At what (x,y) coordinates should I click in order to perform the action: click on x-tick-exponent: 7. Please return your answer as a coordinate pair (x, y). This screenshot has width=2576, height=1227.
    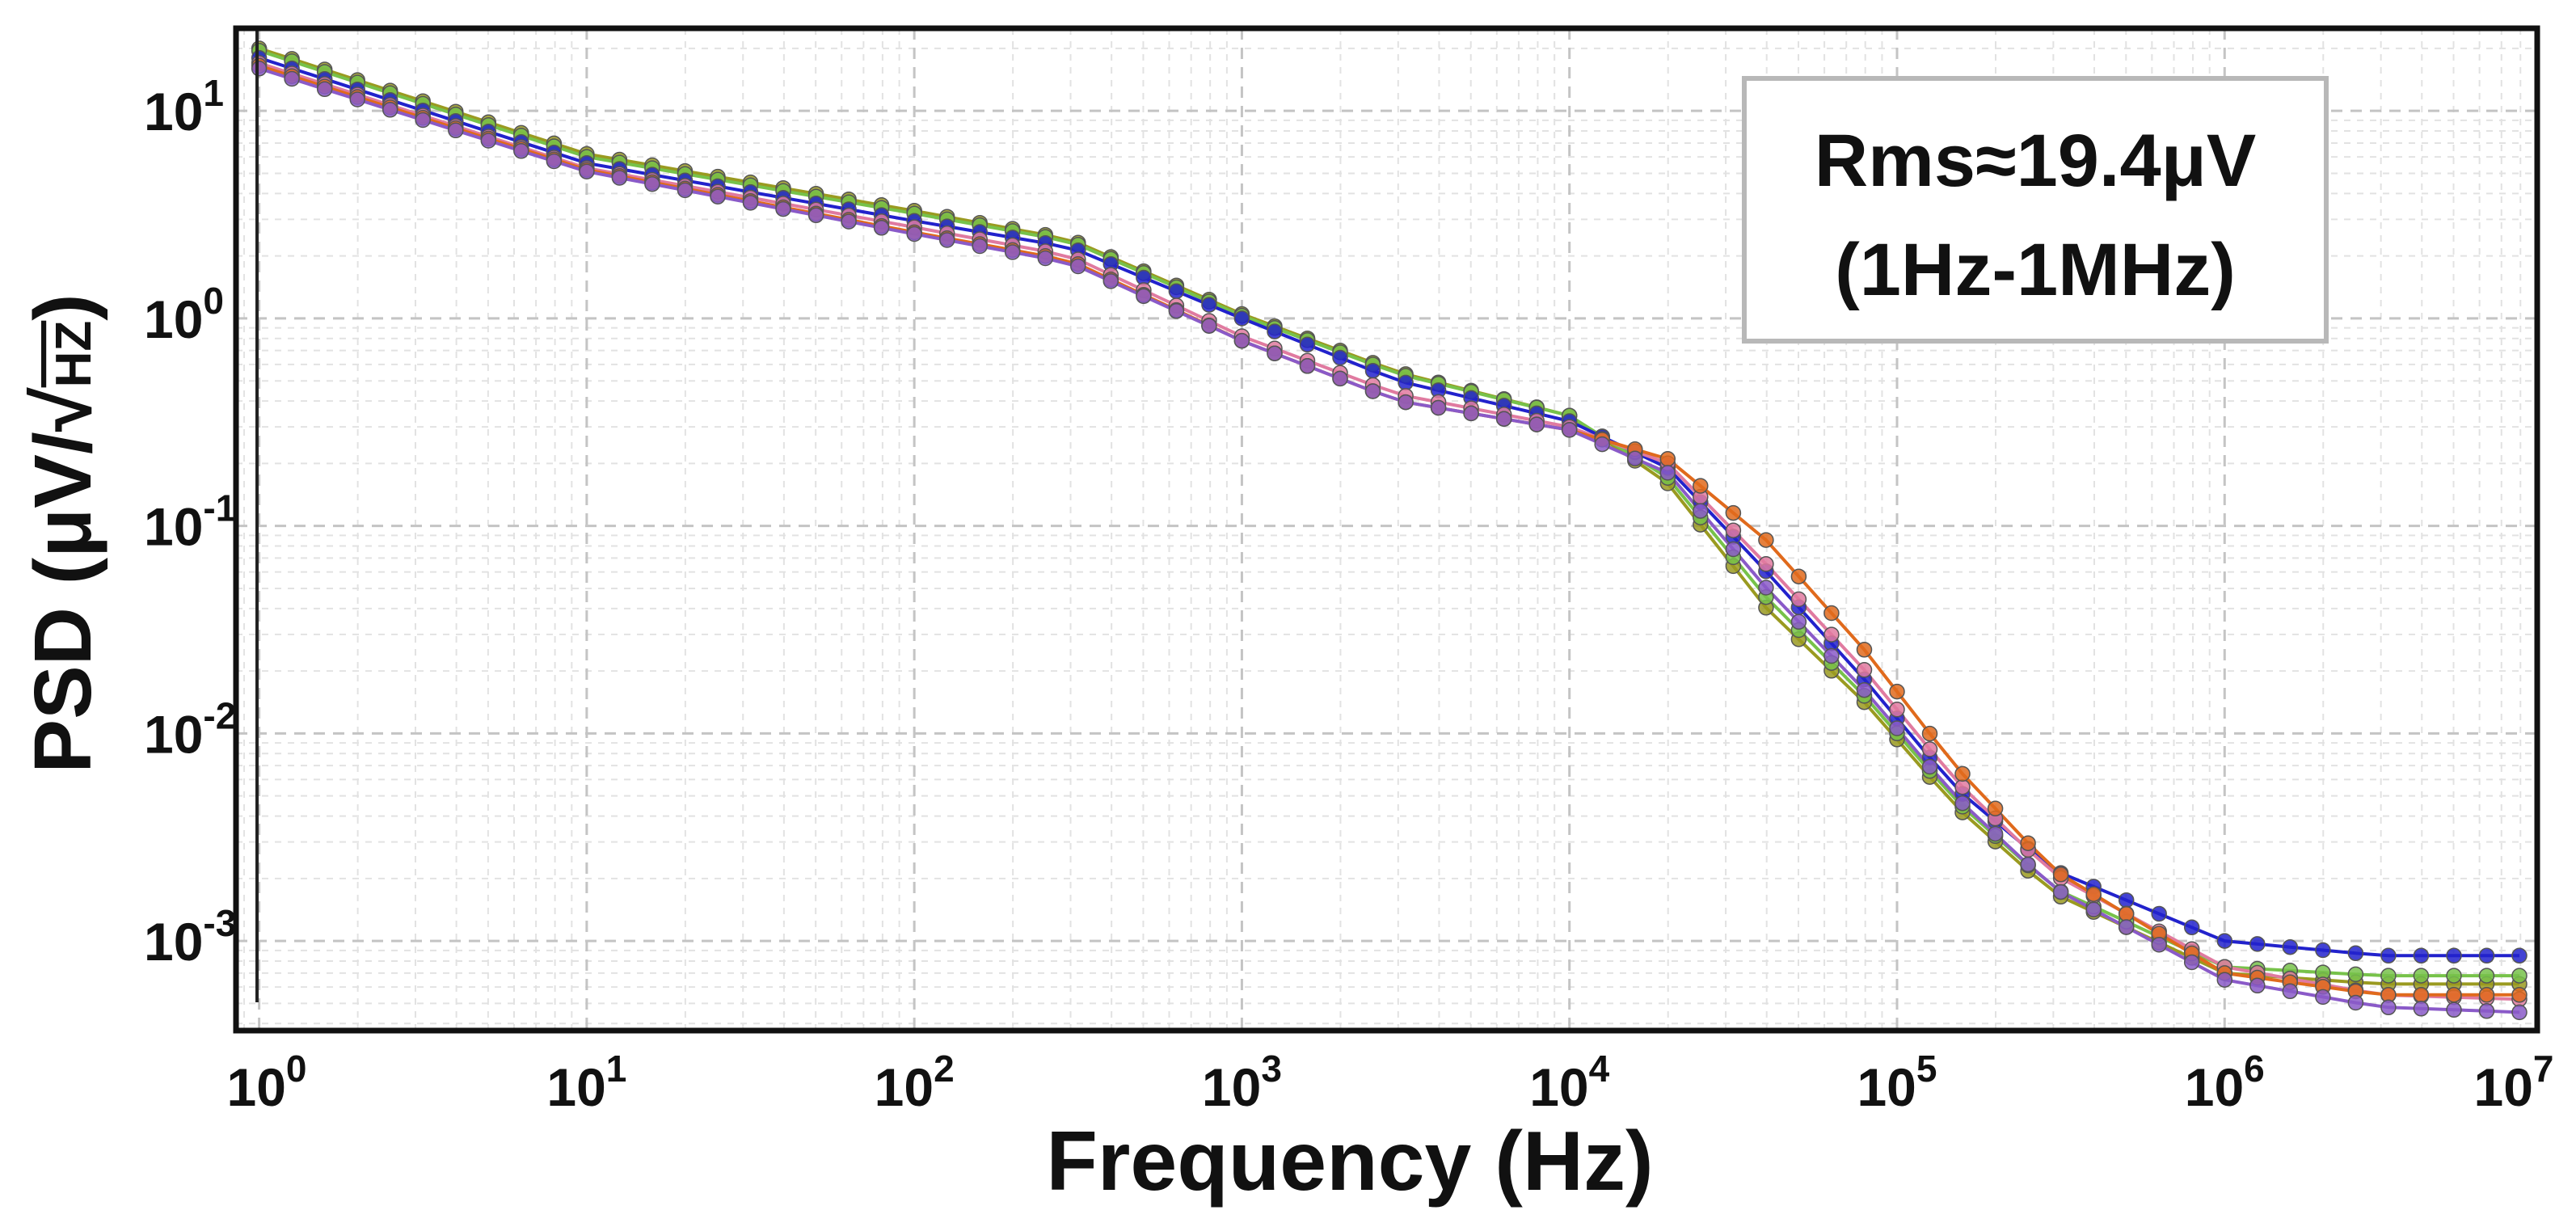
    Looking at the image, I should click on (2543, 1069).